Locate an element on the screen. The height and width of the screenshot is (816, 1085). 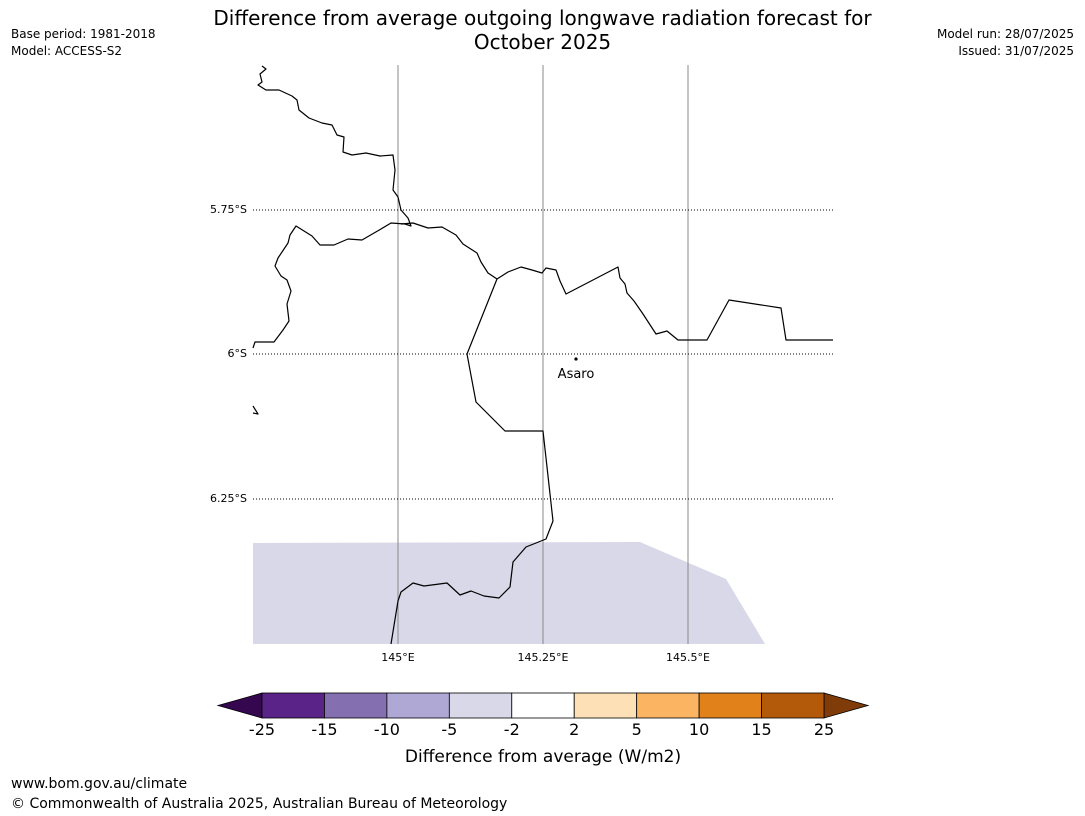
meta-left: Base period: 1981-2018 Model: ACCESS-S2 is located at coordinates (83, 43).